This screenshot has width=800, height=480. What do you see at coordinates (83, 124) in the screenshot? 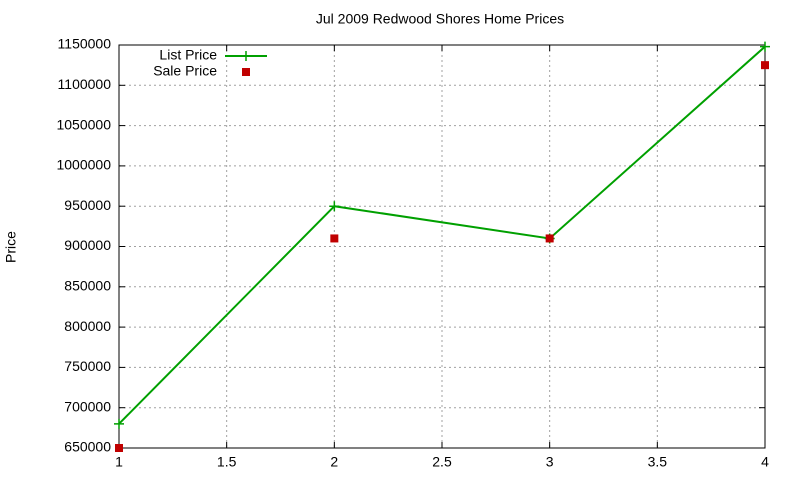
I see `y-tick-label: 1050000` at bounding box center [83, 124].